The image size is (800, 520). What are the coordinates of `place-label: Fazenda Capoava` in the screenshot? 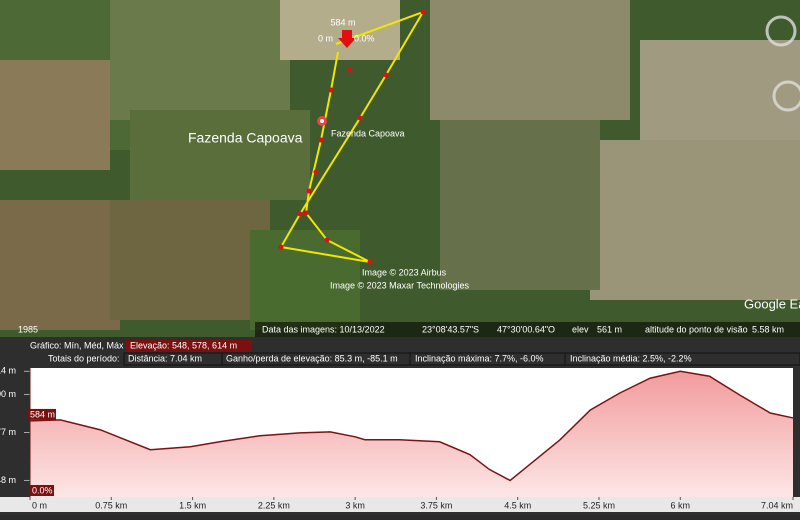 It's located at (245, 138).